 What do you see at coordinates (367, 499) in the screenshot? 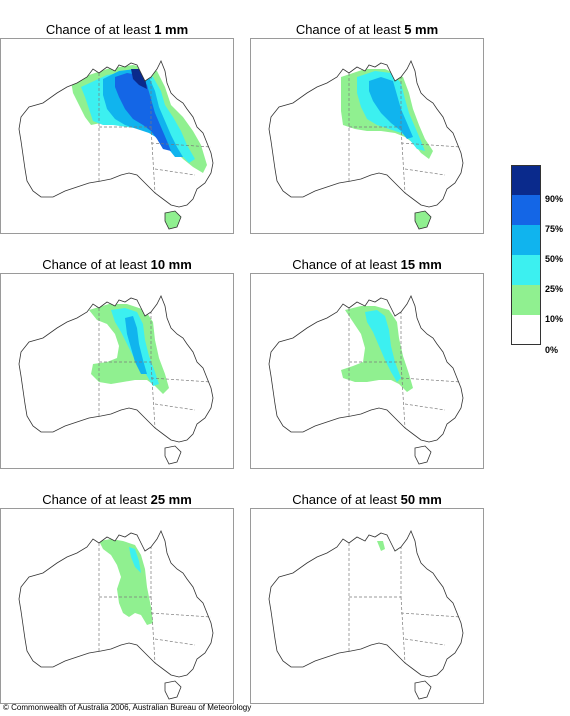
I see `panel-title: Chance of at least 50 mm` at bounding box center [367, 499].